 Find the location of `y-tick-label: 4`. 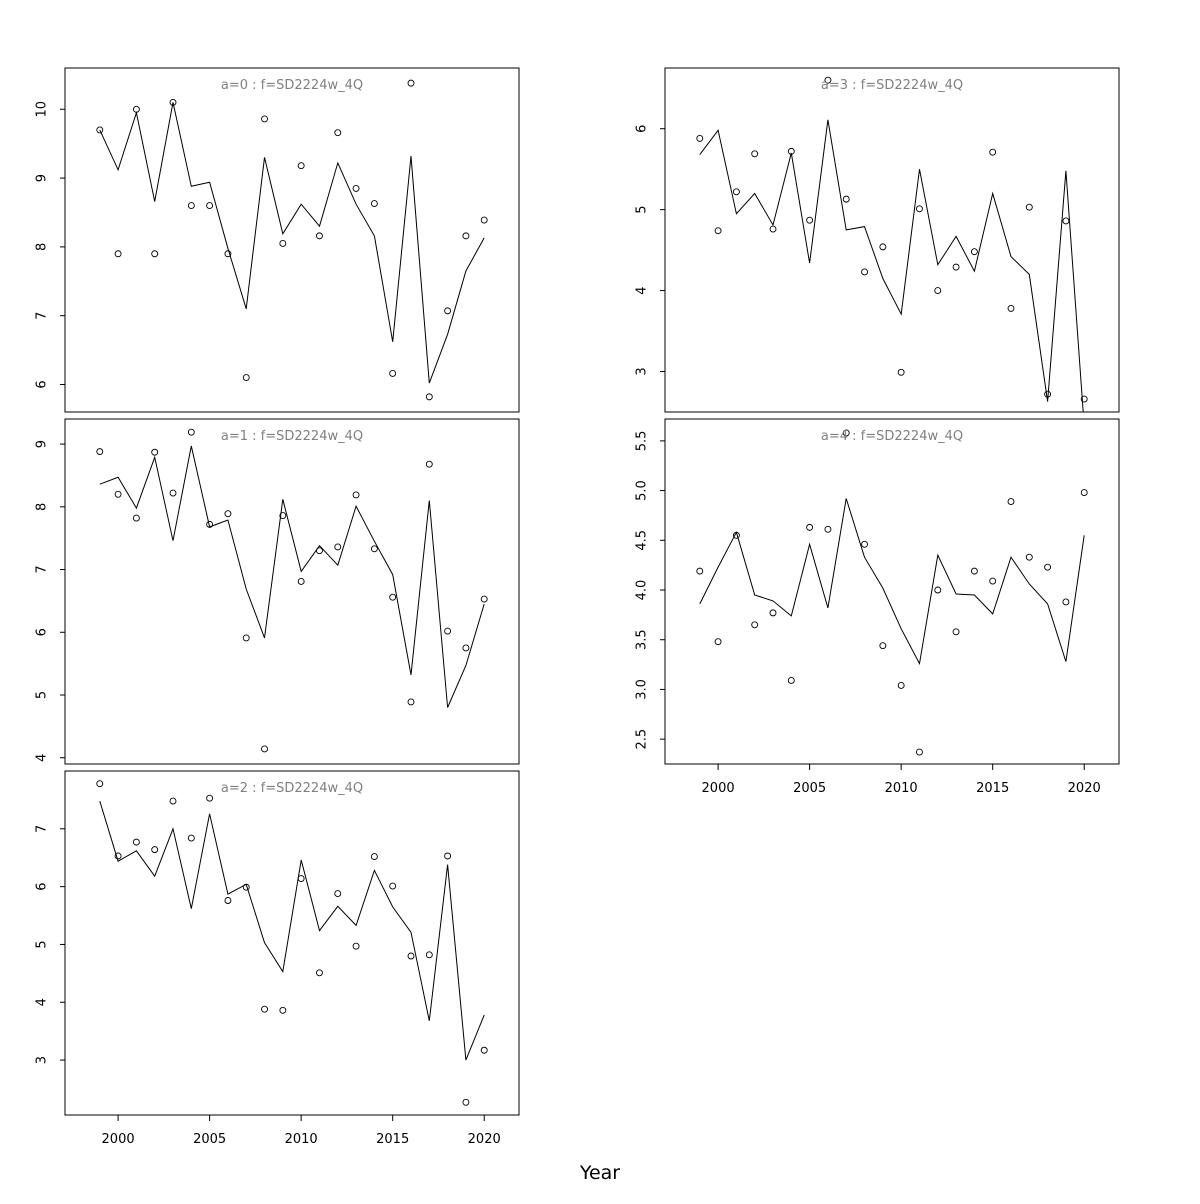

y-tick-label: 4 is located at coordinates (42, 758).